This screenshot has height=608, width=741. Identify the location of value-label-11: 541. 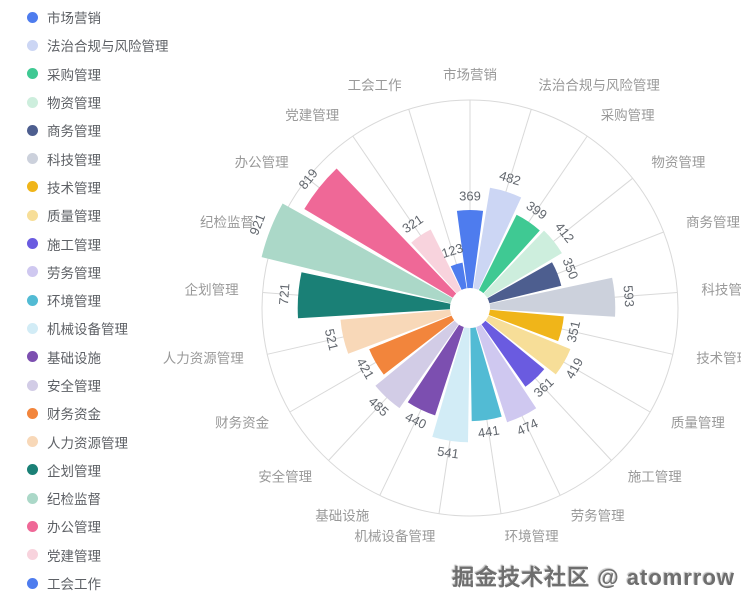
(448, 453).